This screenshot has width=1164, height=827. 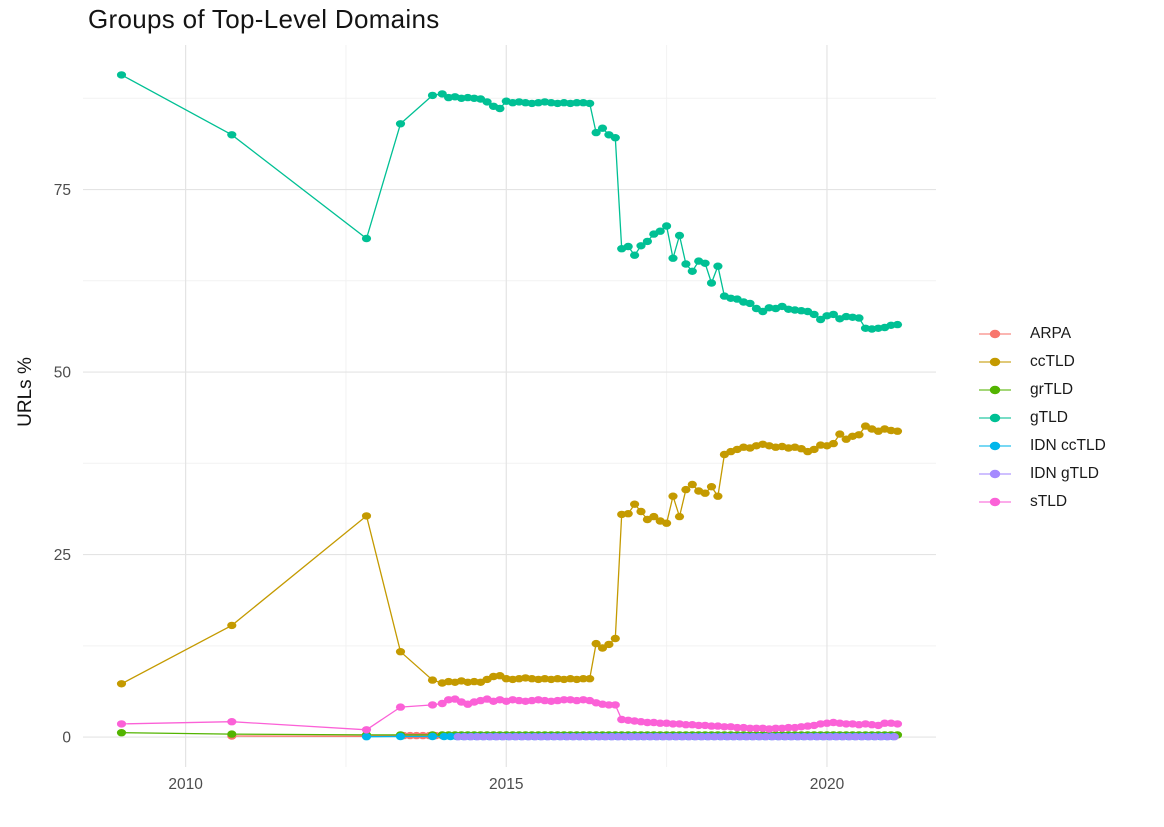 What do you see at coordinates (1052, 389) in the screenshot?
I see `legend-label: grTLD` at bounding box center [1052, 389].